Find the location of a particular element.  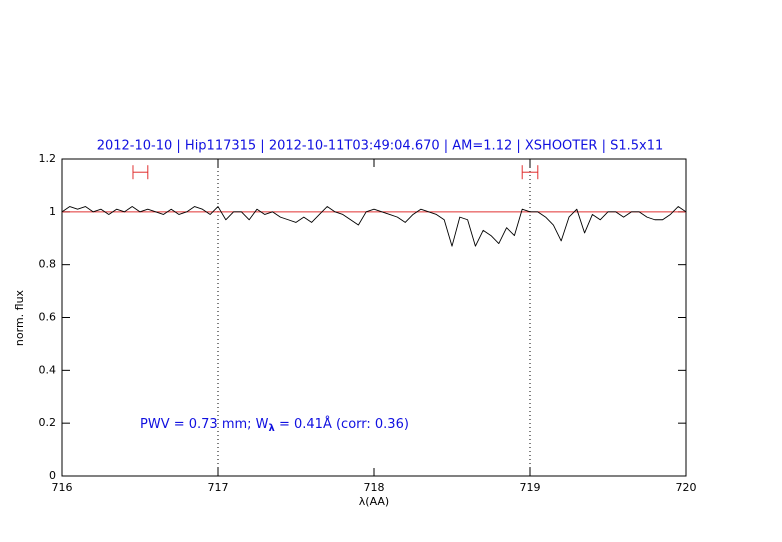

annotation-text: = 0.41Å (corr: 0.36) is located at coordinates (342, 424).